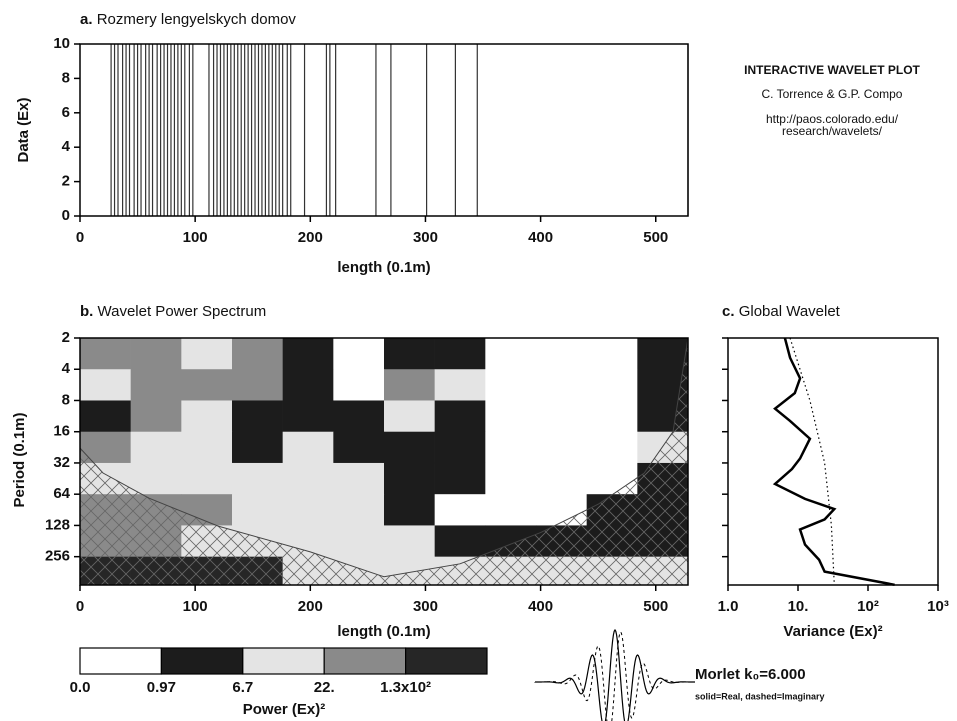 The image size is (957, 721). What do you see at coordinates (242, 687) in the screenshot?
I see `colorbar-label: 6.7` at bounding box center [242, 687].